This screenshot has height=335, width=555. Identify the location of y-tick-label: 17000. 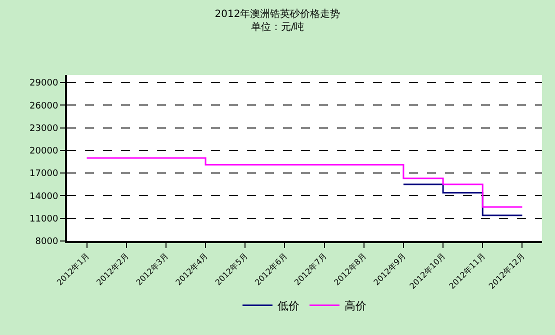
(44, 174).